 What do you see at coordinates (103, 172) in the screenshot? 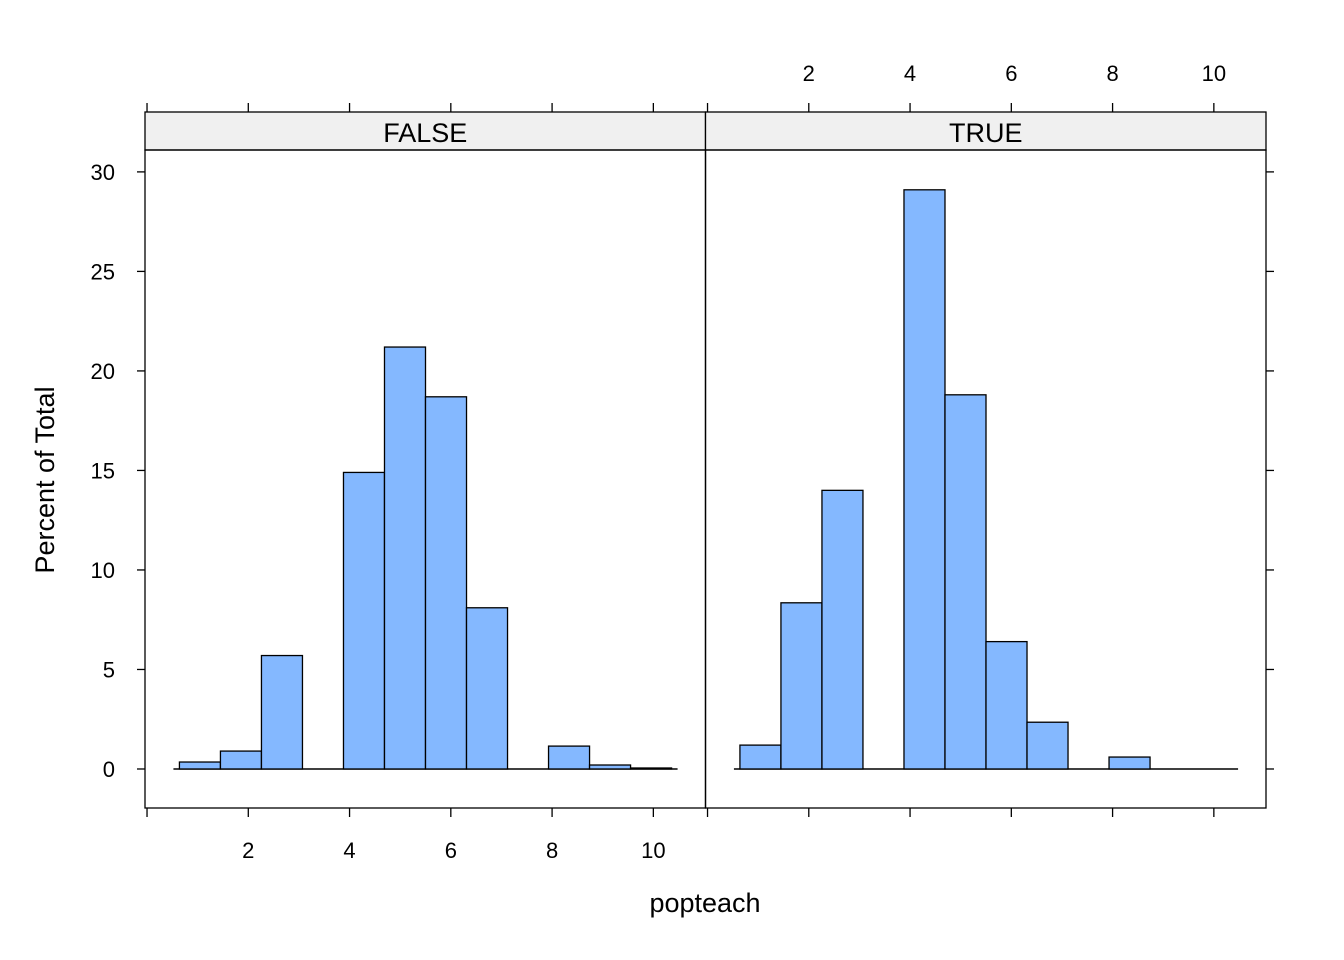
I see `y-tick-label: 30` at bounding box center [103, 172].